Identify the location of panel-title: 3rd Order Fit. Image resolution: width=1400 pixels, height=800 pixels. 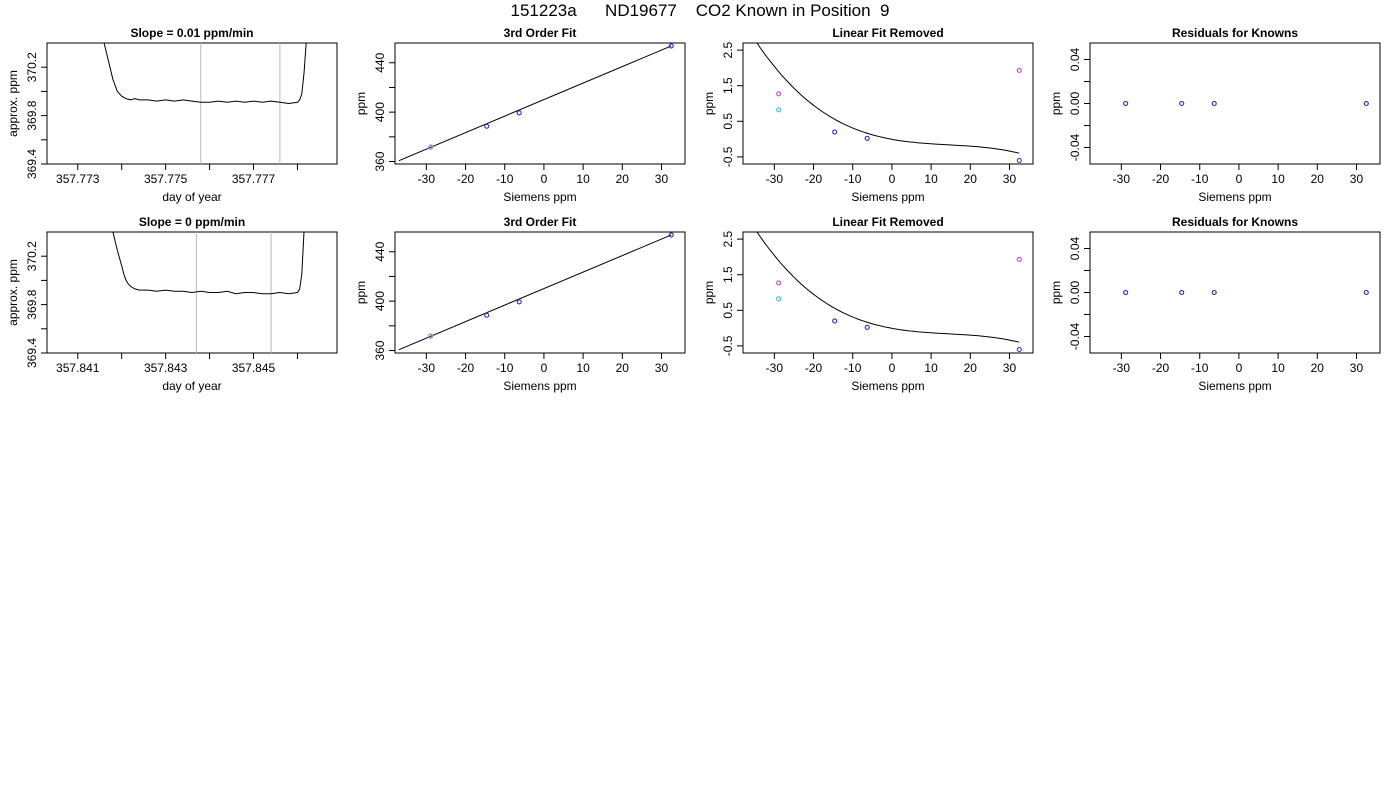
(540, 222).